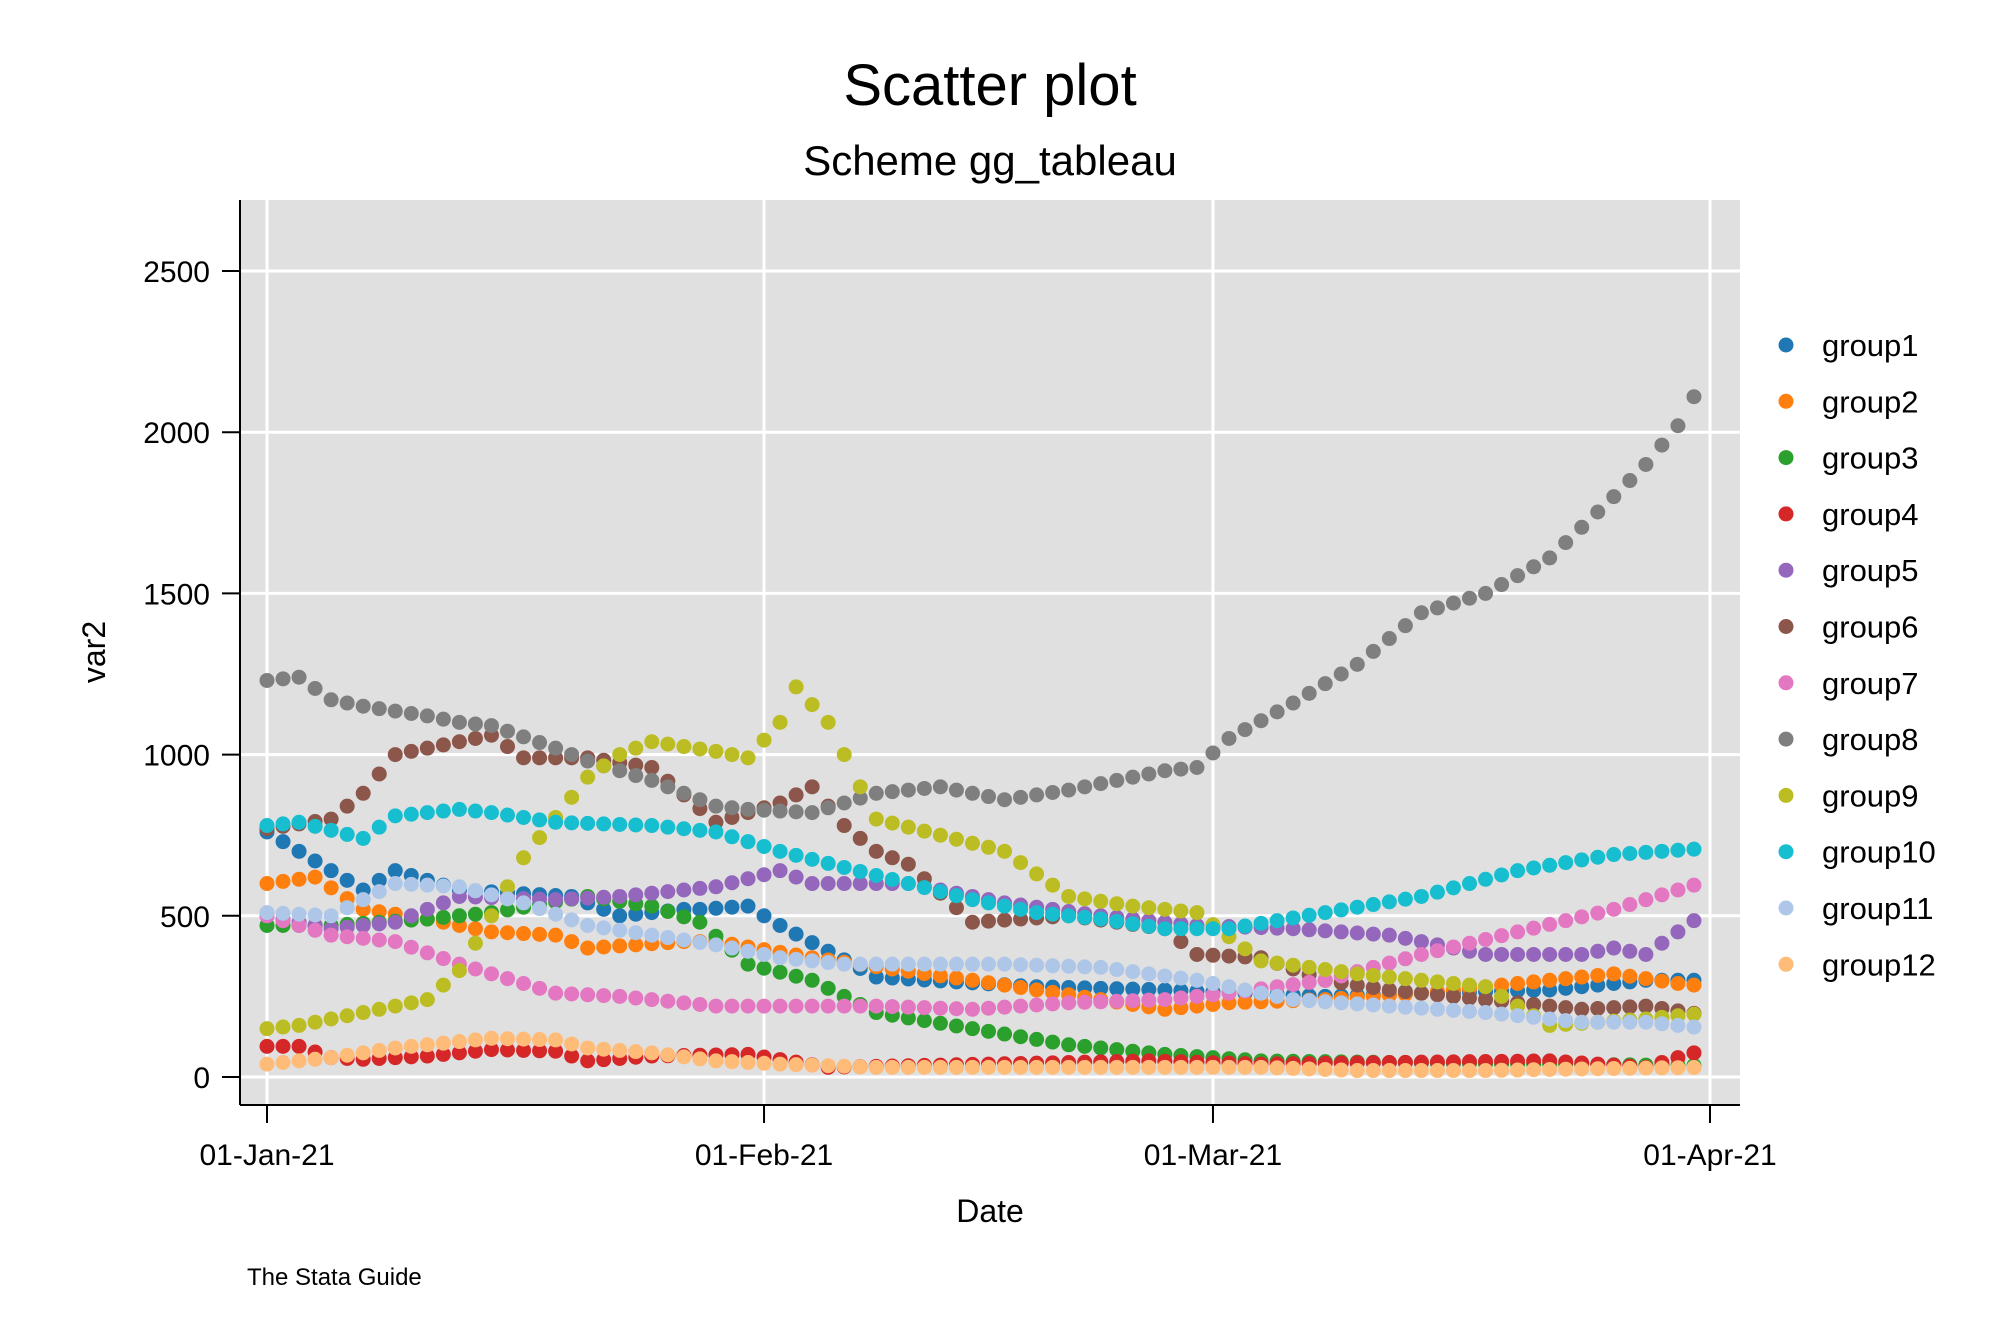 The width and height of the screenshot is (2000, 1333). What do you see at coordinates (1870, 570) in the screenshot?
I see `legend-label-group5: group5` at bounding box center [1870, 570].